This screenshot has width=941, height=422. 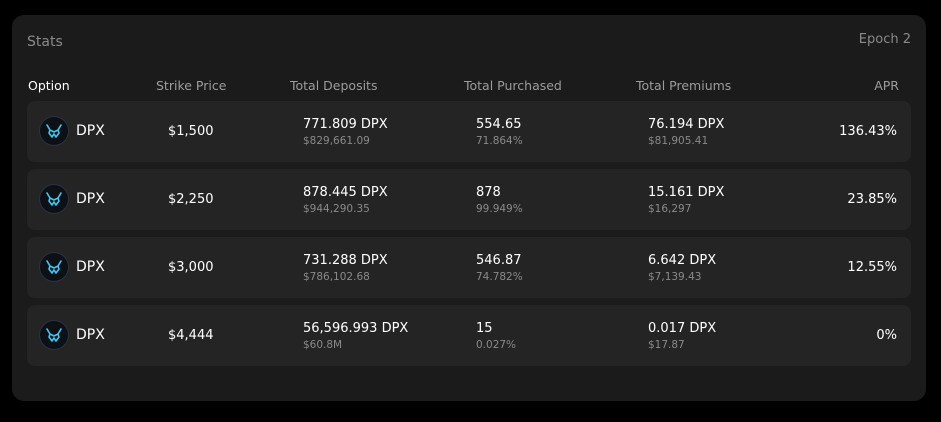 What do you see at coordinates (488, 192) in the screenshot?
I see `total-purchased: 878` at bounding box center [488, 192].